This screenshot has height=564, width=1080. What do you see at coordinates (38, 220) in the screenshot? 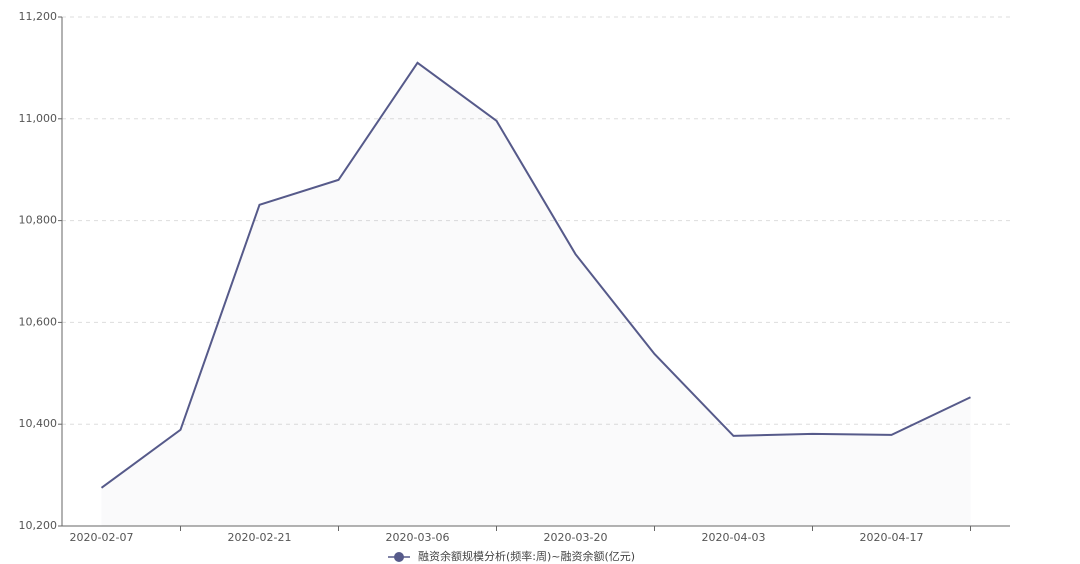
I see `y-tick-label: 10,800` at bounding box center [38, 220].